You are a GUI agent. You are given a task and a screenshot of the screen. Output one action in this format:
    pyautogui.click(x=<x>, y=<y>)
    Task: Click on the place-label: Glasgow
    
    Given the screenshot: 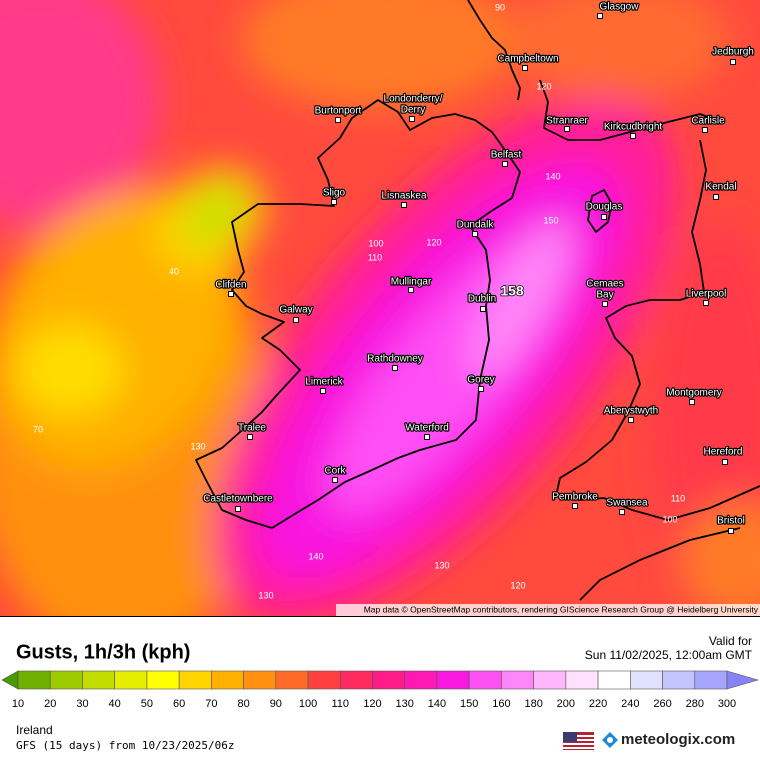 What is the action you would take?
    pyautogui.click(x=620, y=7)
    